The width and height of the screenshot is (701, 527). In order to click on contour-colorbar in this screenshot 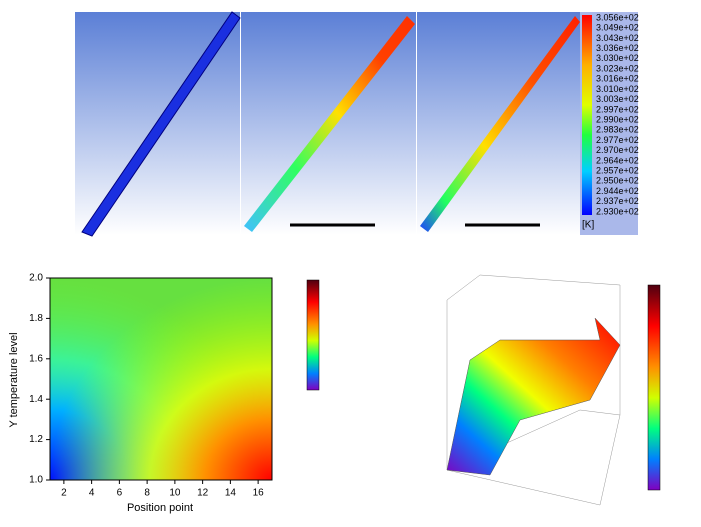, I will do `click(313, 335)`.